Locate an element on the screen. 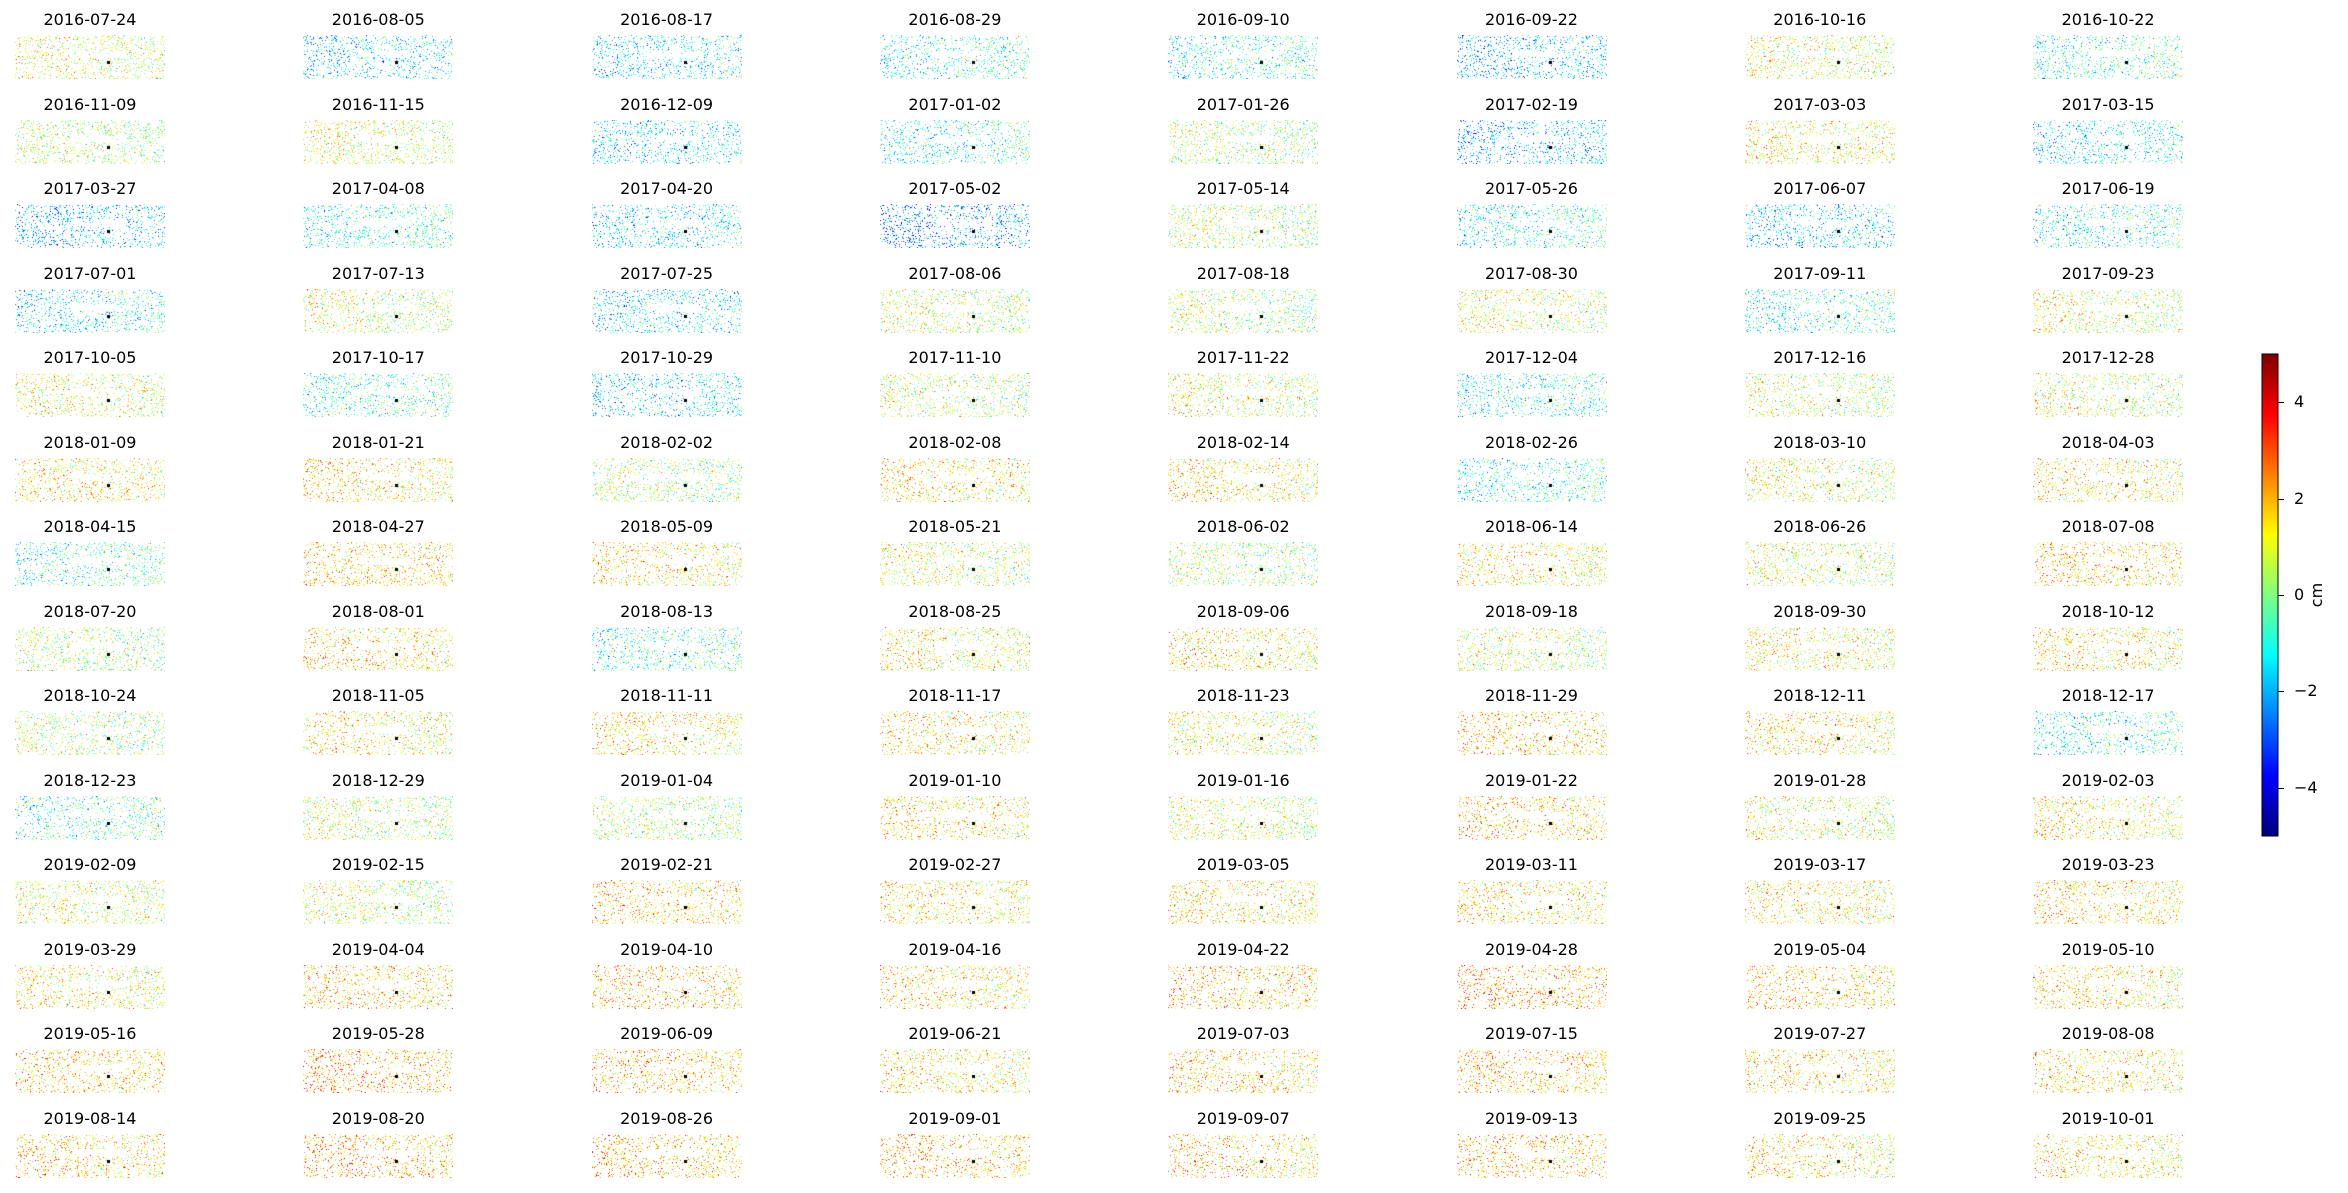 This screenshot has height=1193, width=2348. panel-date-title: 2018-06-14 is located at coordinates (1531, 526).